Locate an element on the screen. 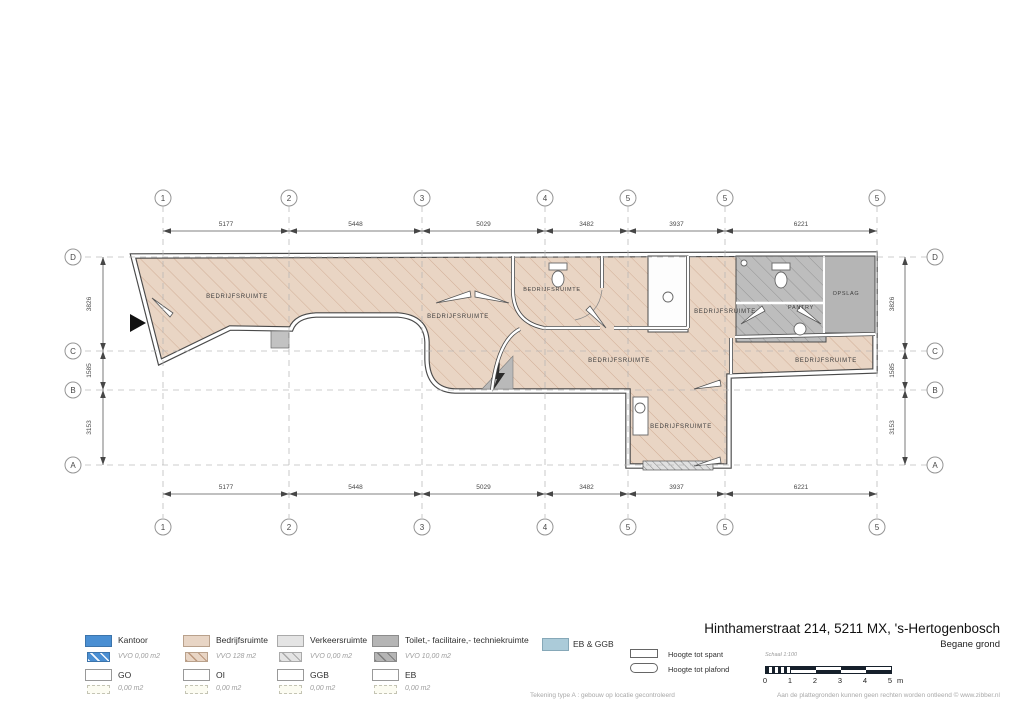 Image resolution: width=1024 pixels, height=724 pixels. lightning-bolt-icon is located at coordinates (498, 377).